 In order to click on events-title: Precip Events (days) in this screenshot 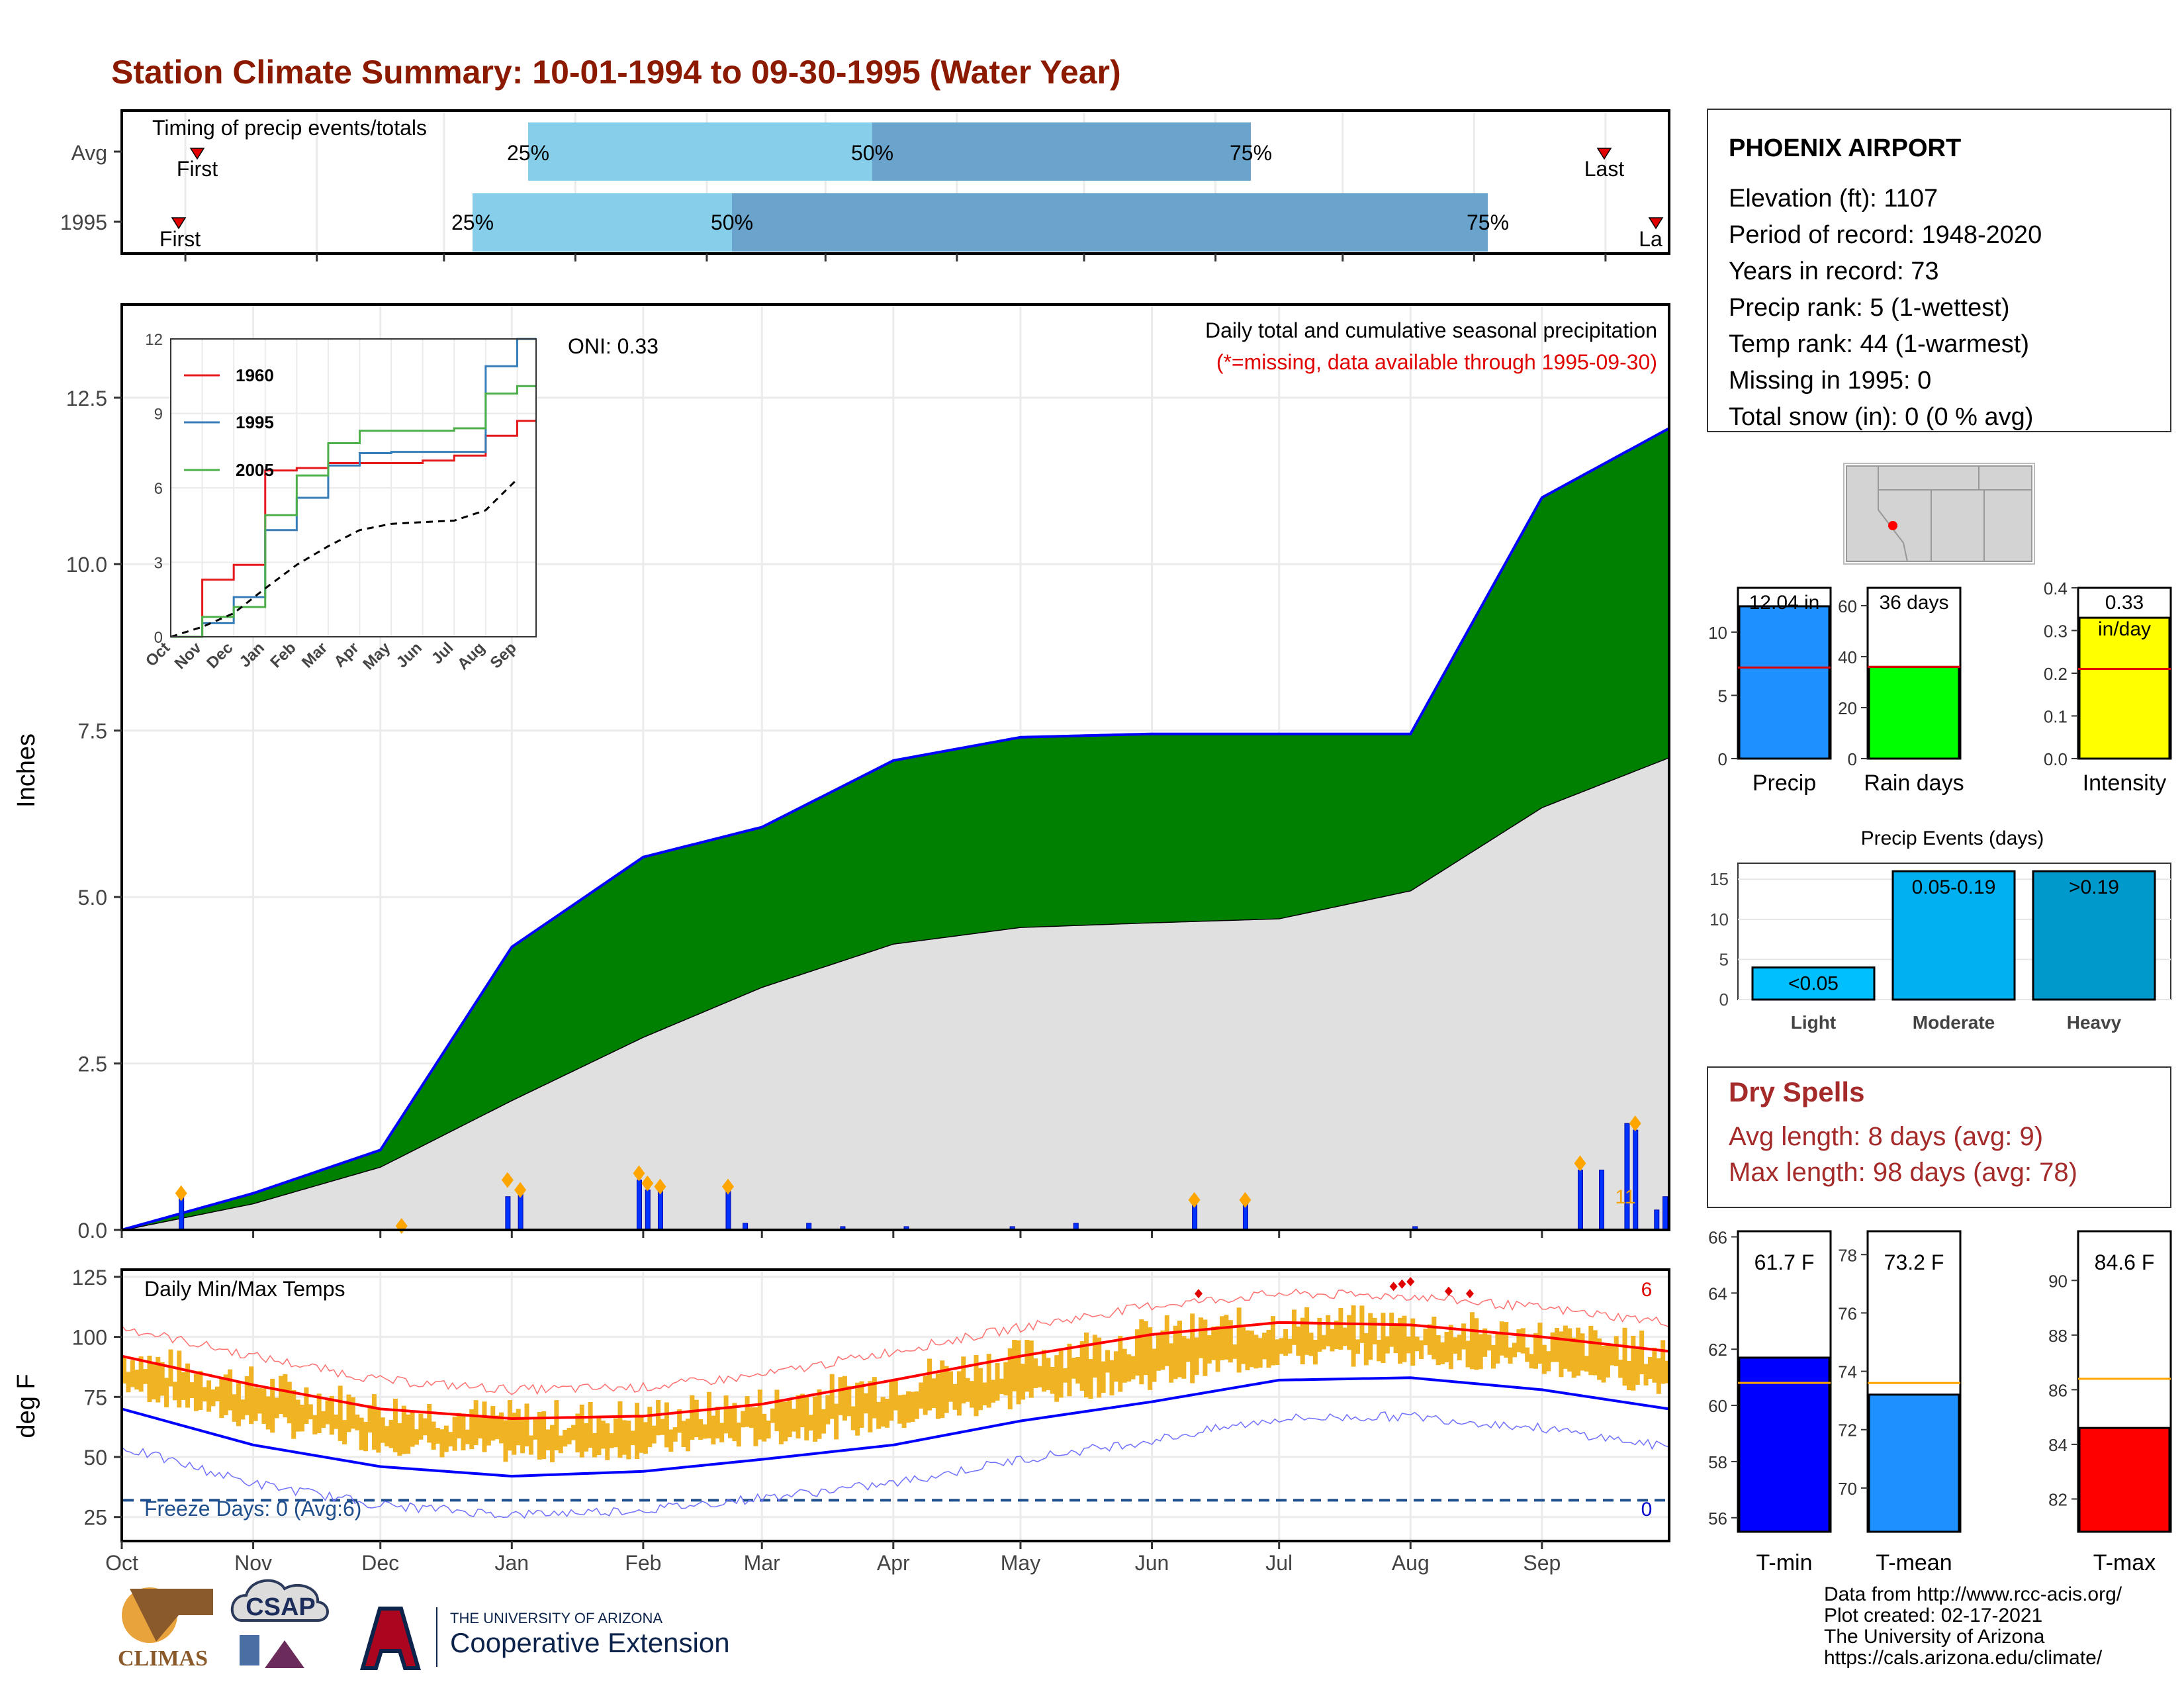, I will do `click(1952, 838)`.